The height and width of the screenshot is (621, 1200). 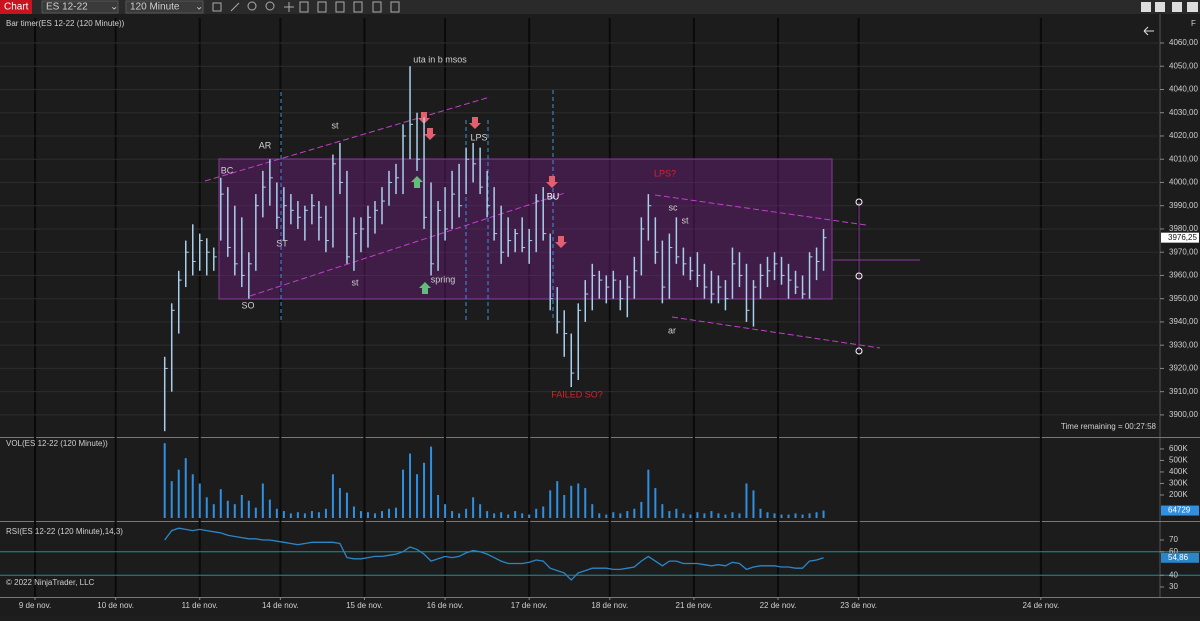 I want to click on copyright: © 2022 NinjaTrader, LLC, so click(x=50, y=582).